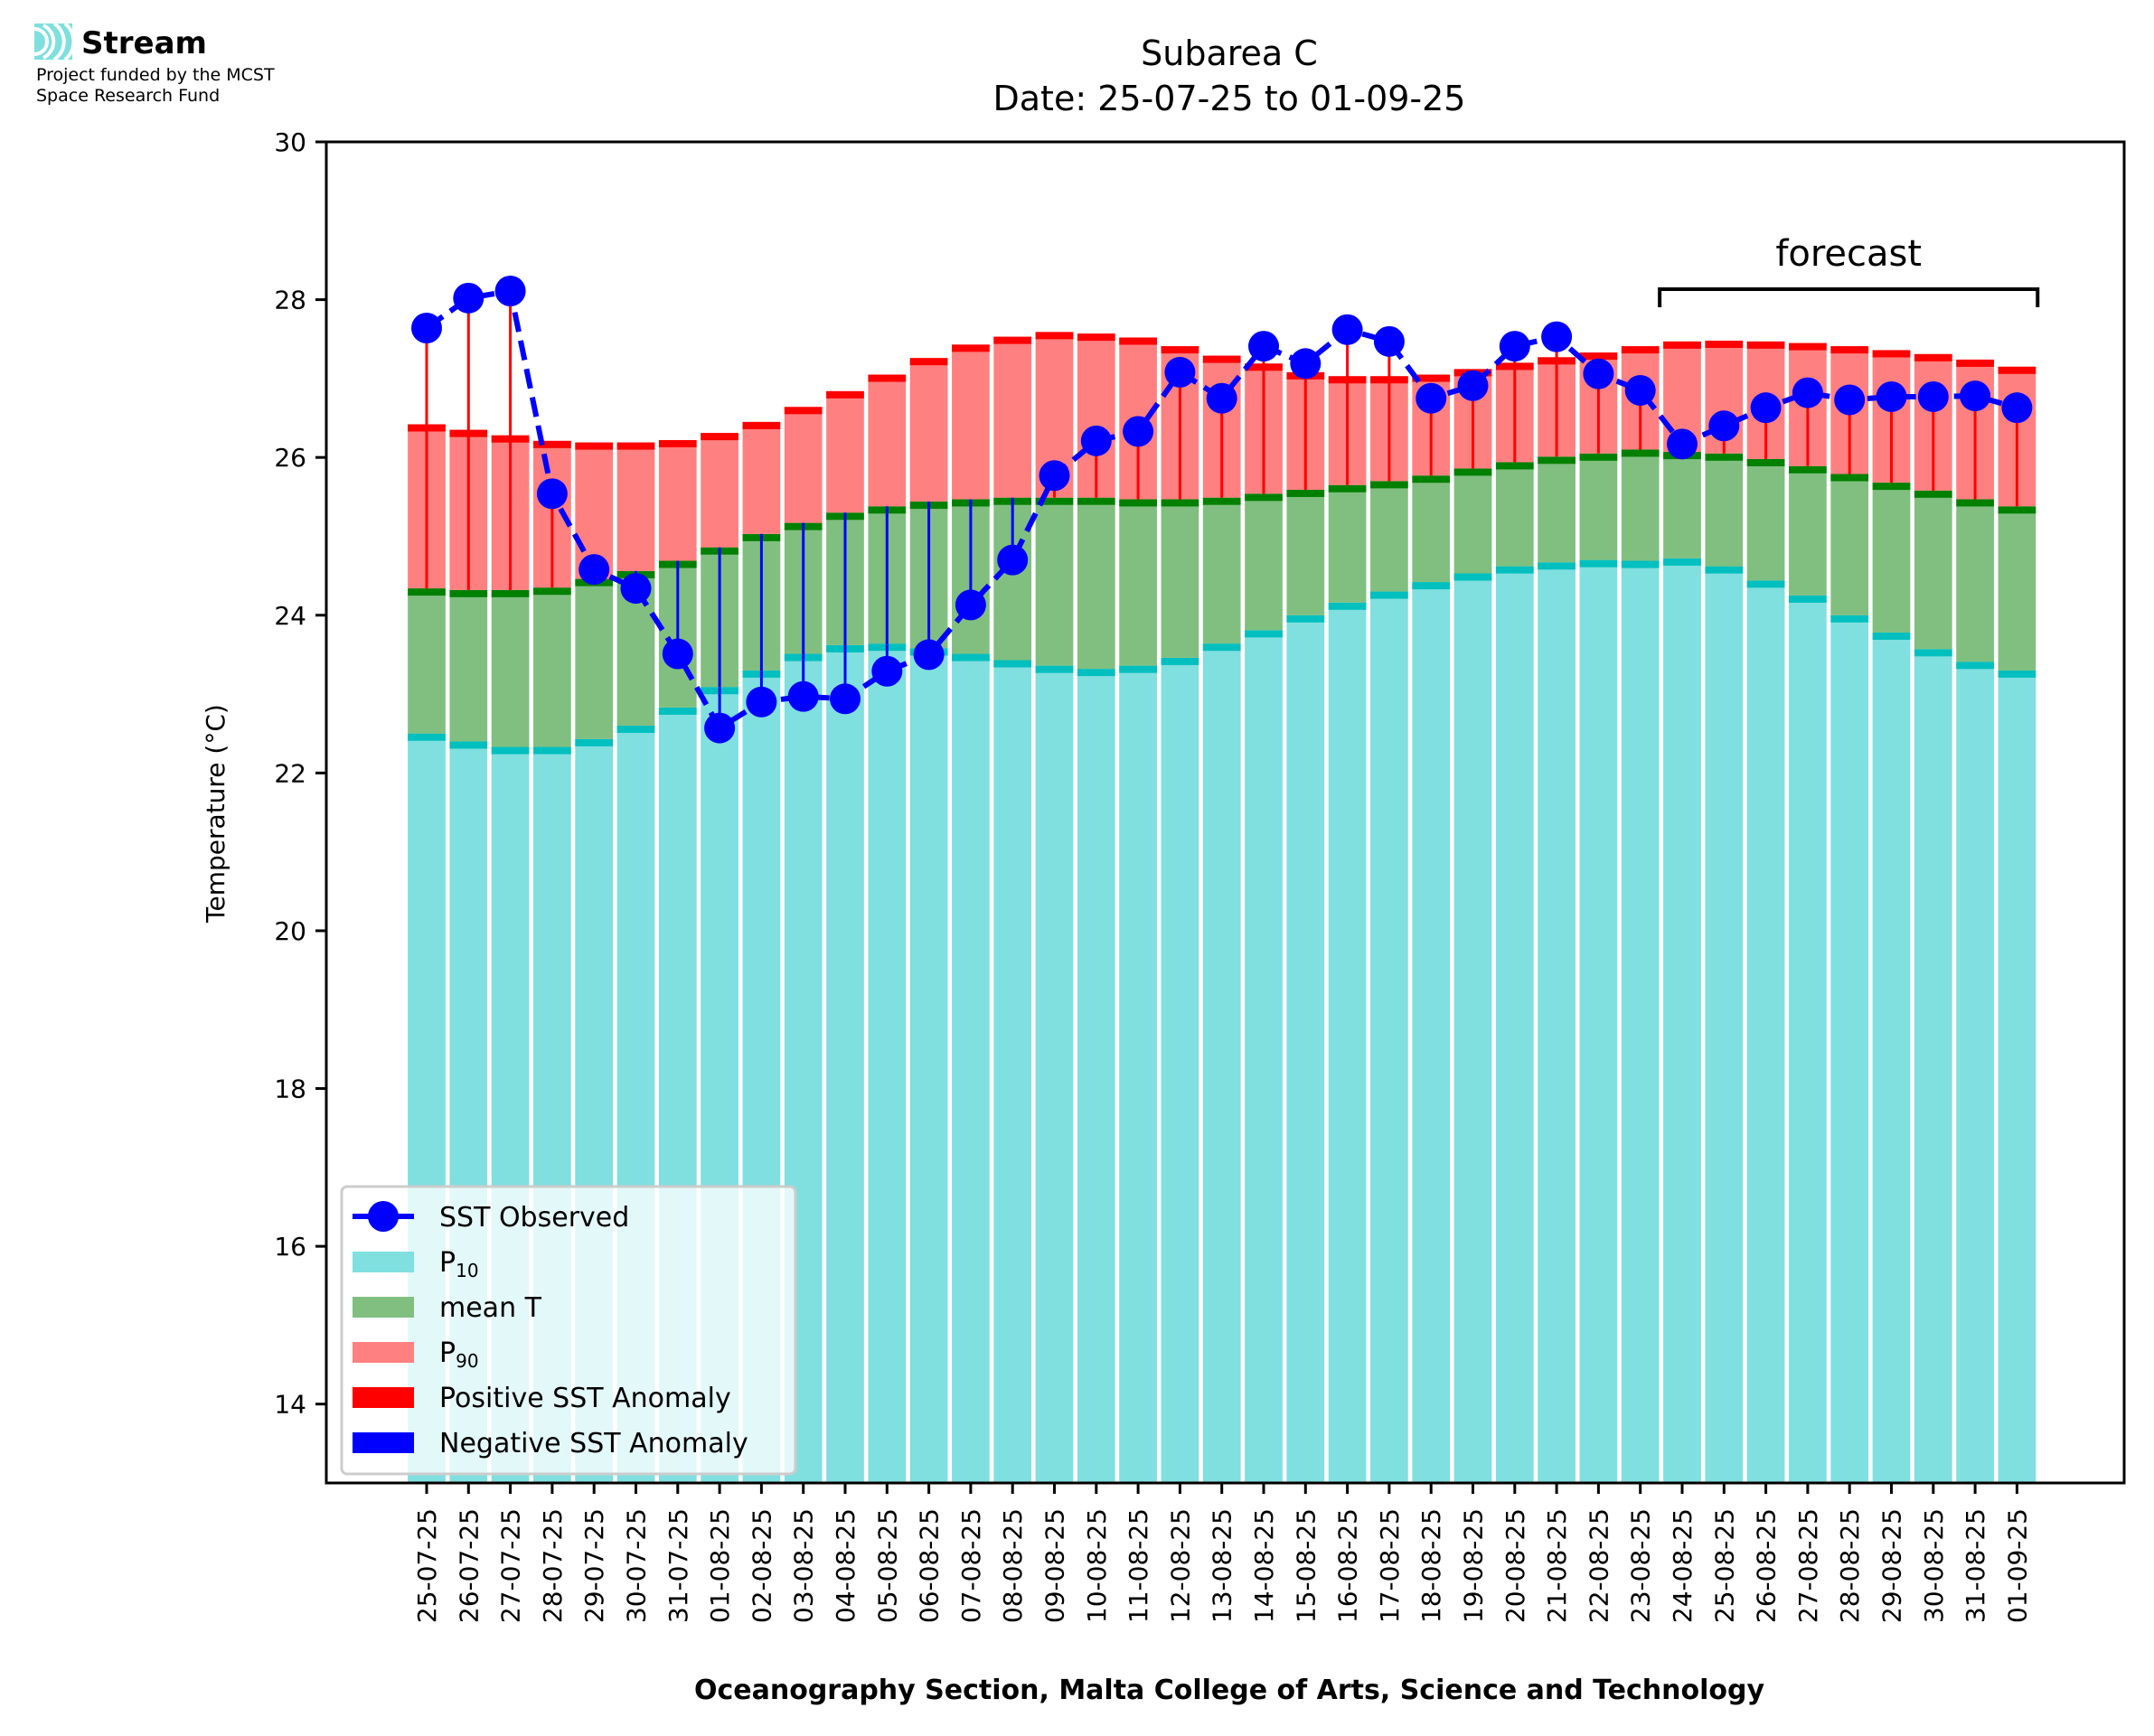  I want to click on x-tick-label: 29-08-25, so click(1892, 1566).